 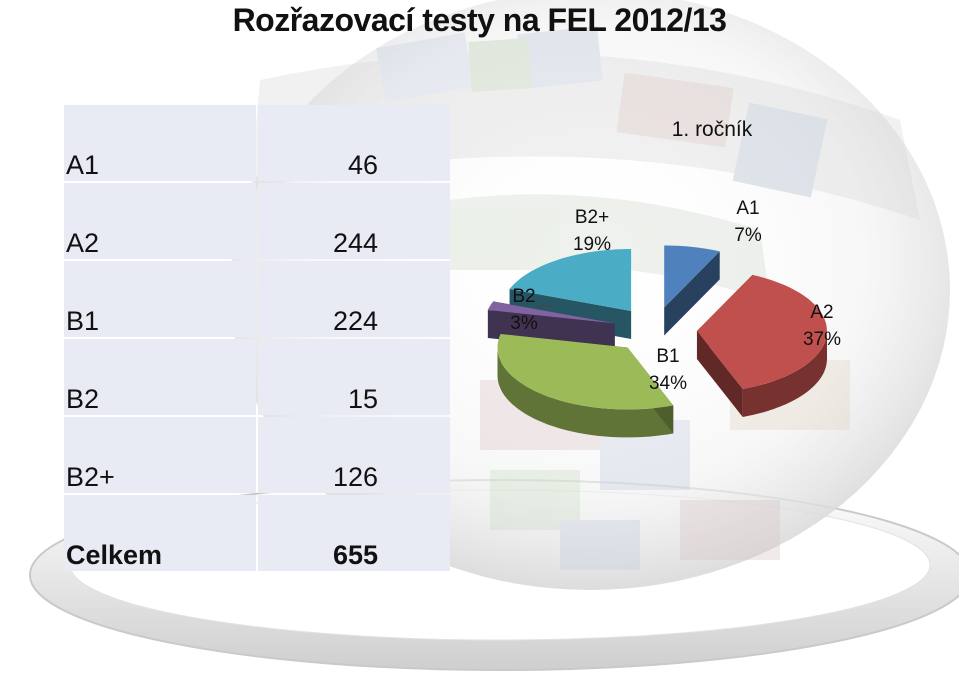 I want to click on table-row: A2 244, so click(x=257, y=221).